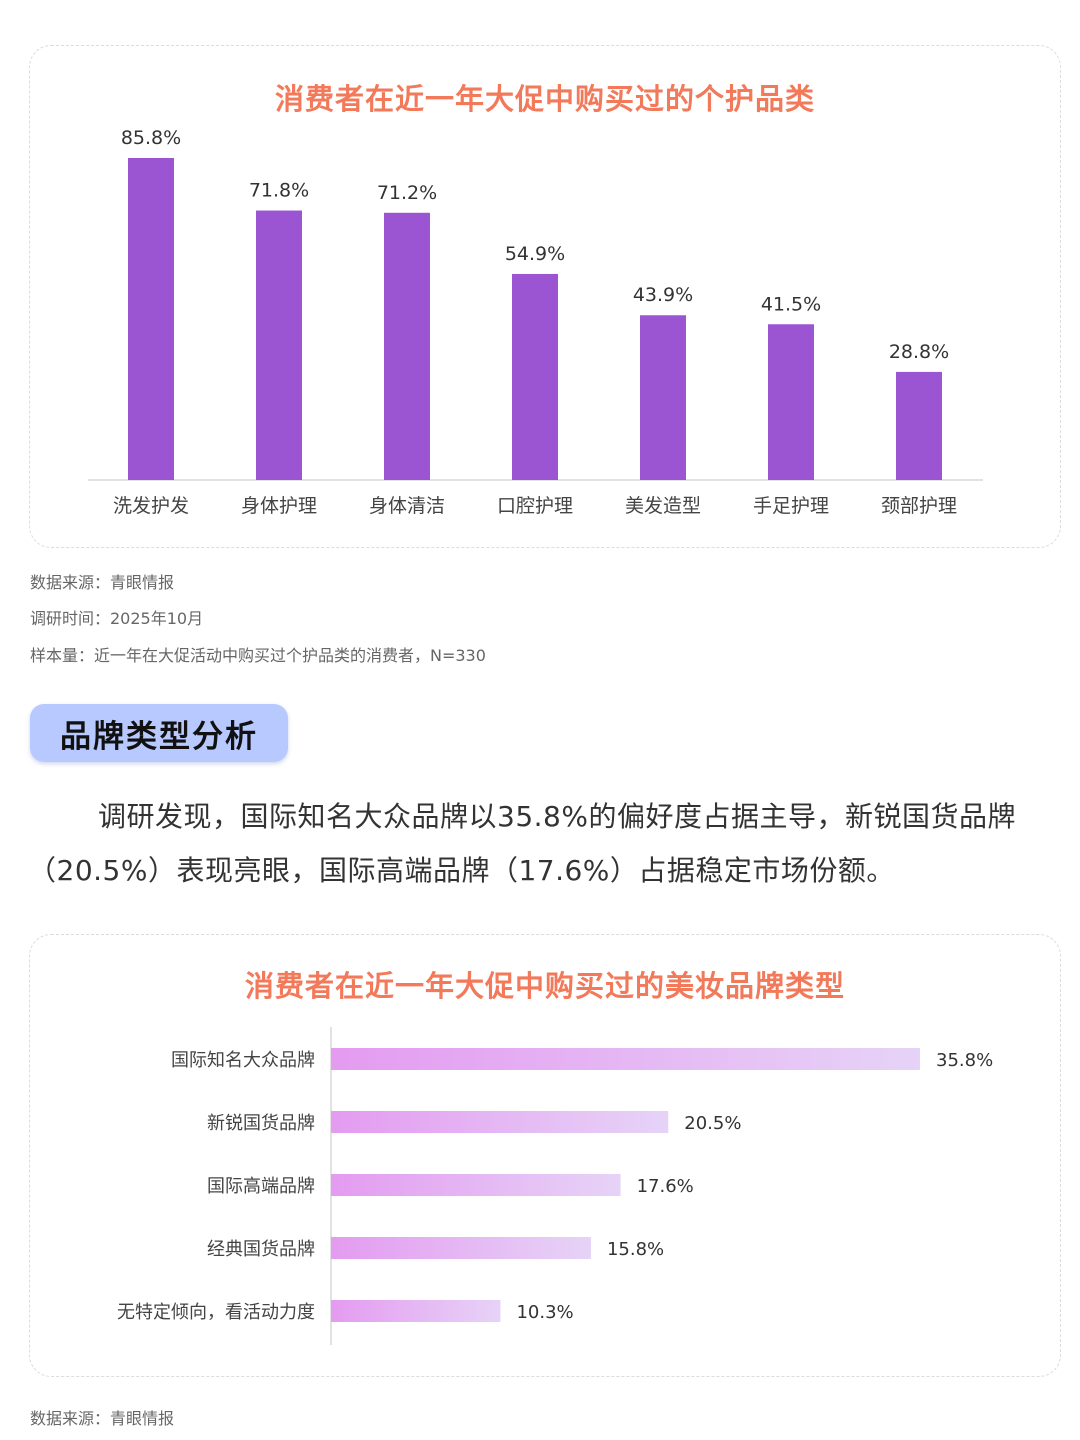 The height and width of the screenshot is (1440, 1080). I want to click on data-label: 85.8%, so click(151, 138).